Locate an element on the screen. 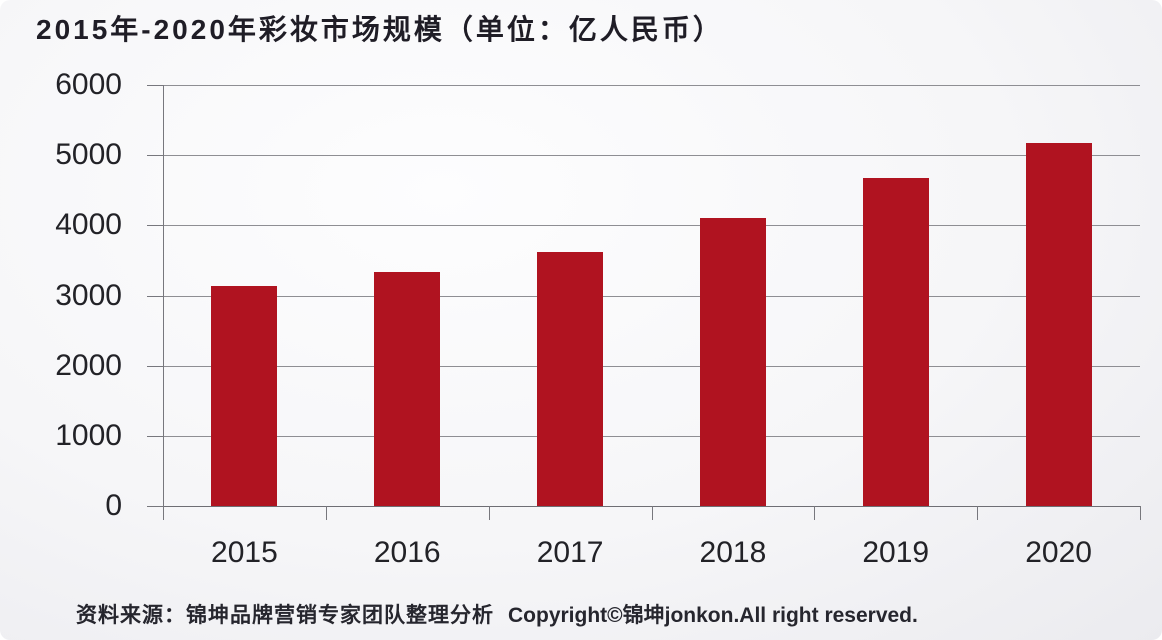 The image size is (1162, 640). x-axis-label: 2017 is located at coordinates (570, 552).